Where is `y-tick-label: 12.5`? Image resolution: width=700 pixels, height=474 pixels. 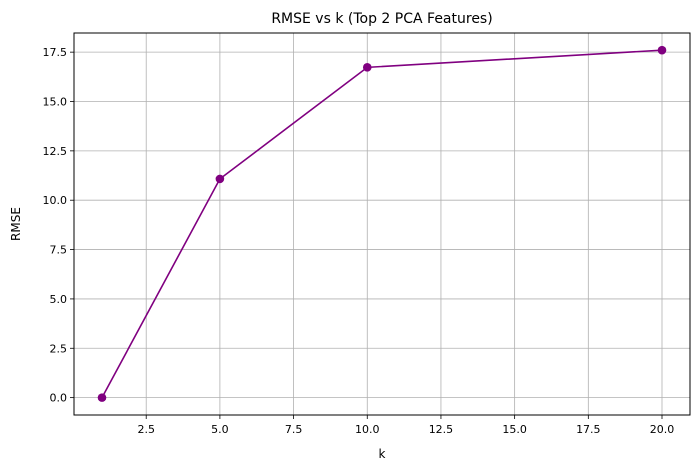 y-tick-label: 12.5 is located at coordinates (55, 151).